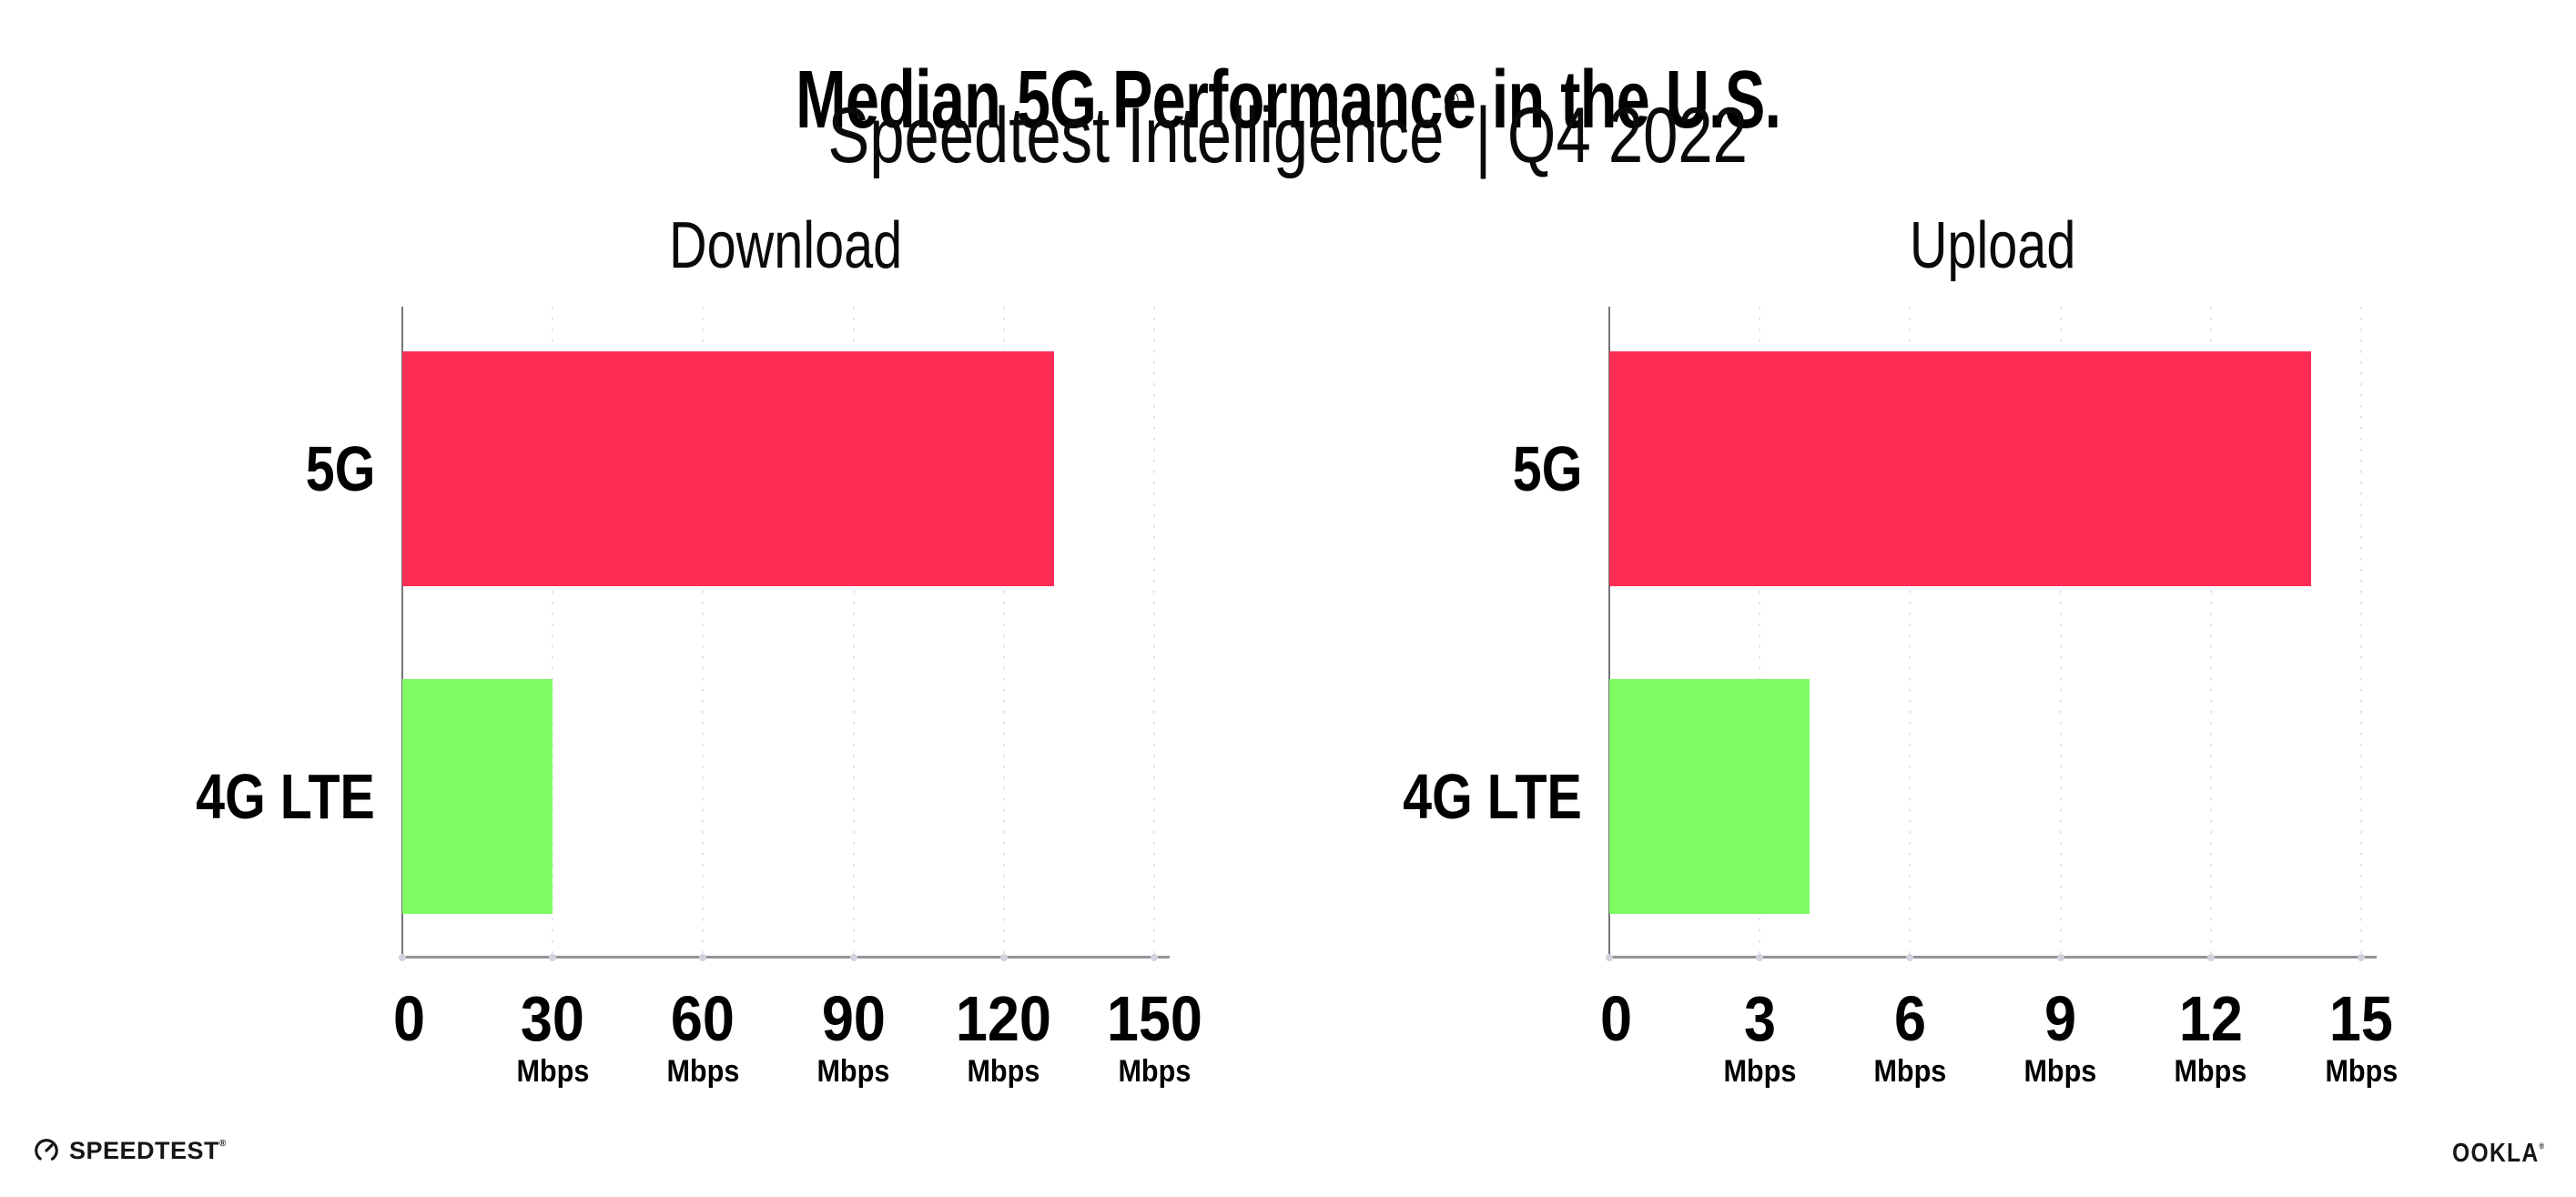 This screenshot has height=1197, width=2576. I want to click on page-title: Median 5G Performance in the U.S., so click(1288, 100).